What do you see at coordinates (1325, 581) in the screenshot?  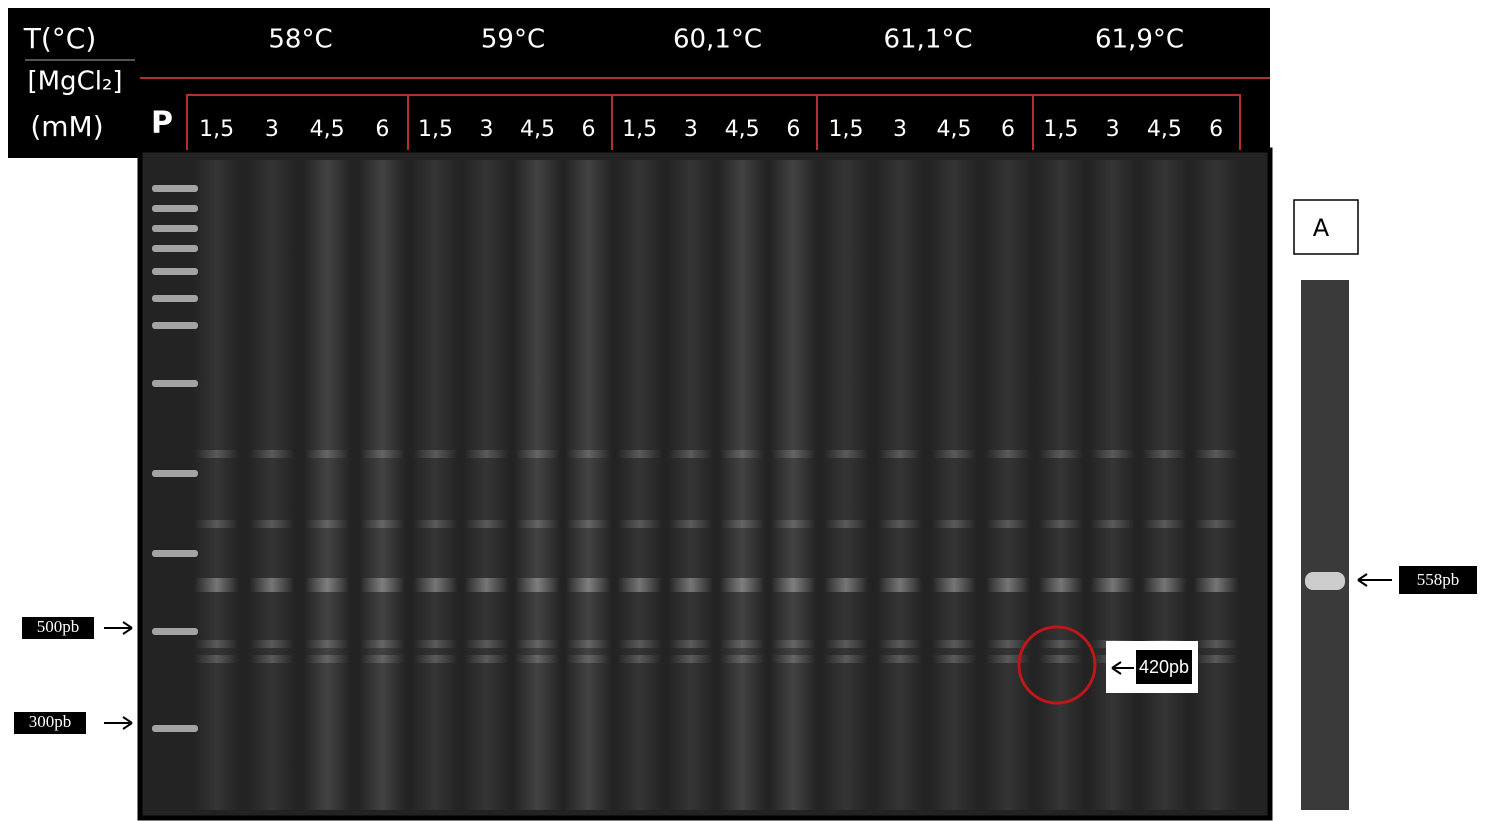 I see `panel-band` at bounding box center [1325, 581].